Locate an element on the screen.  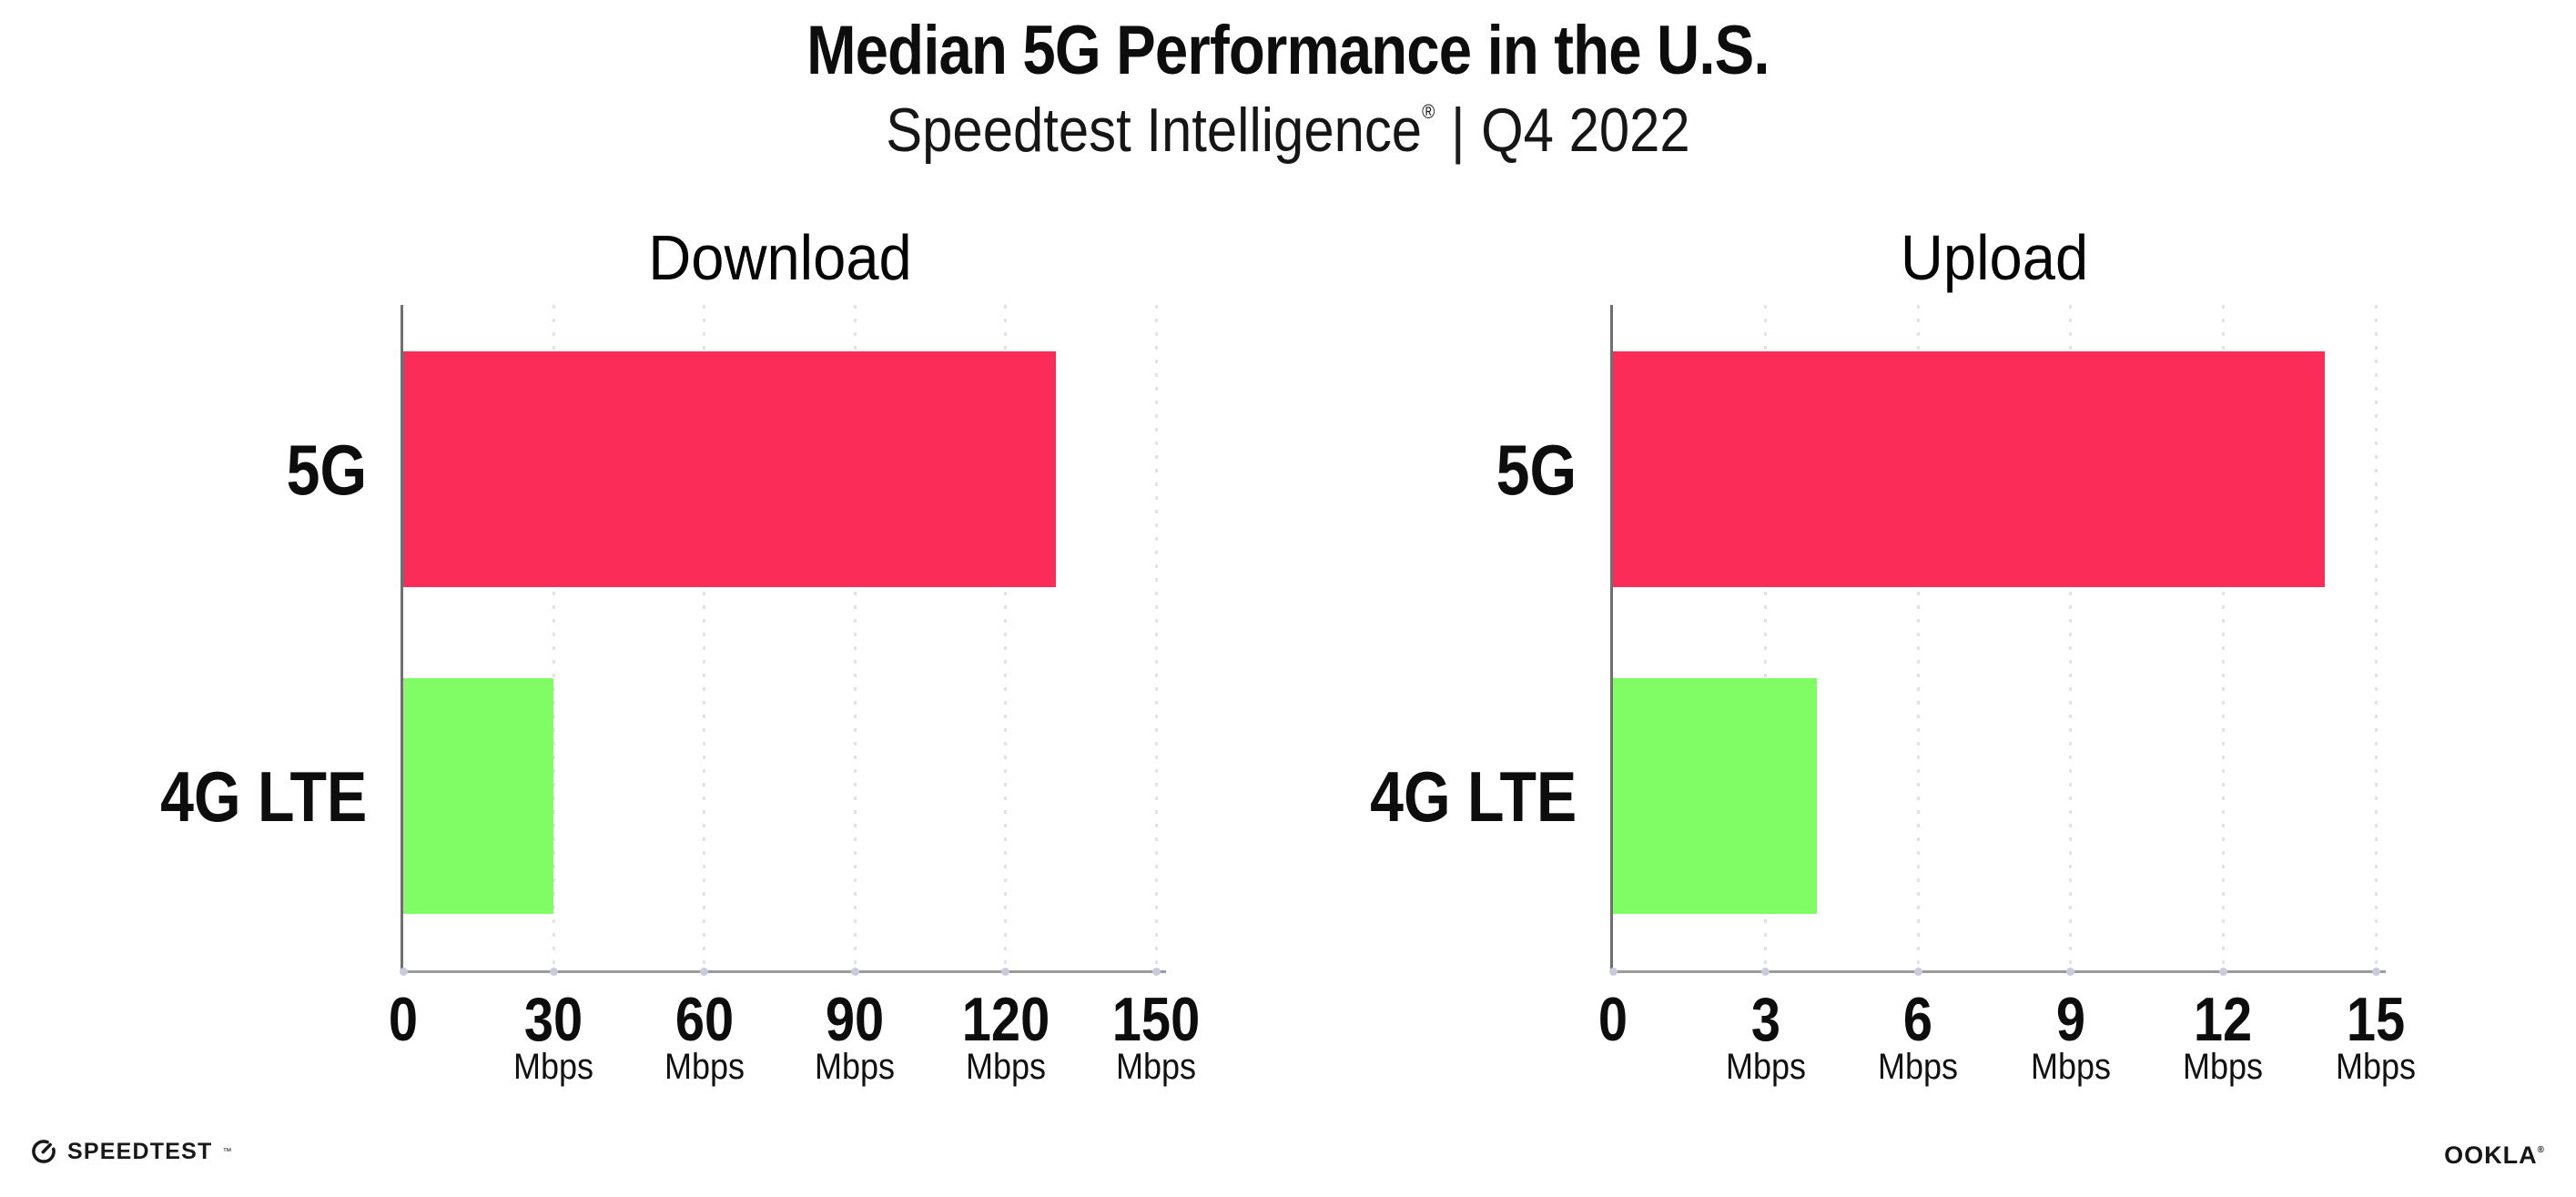
x-tick-label: 150 is located at coordinates (1156, 1020).